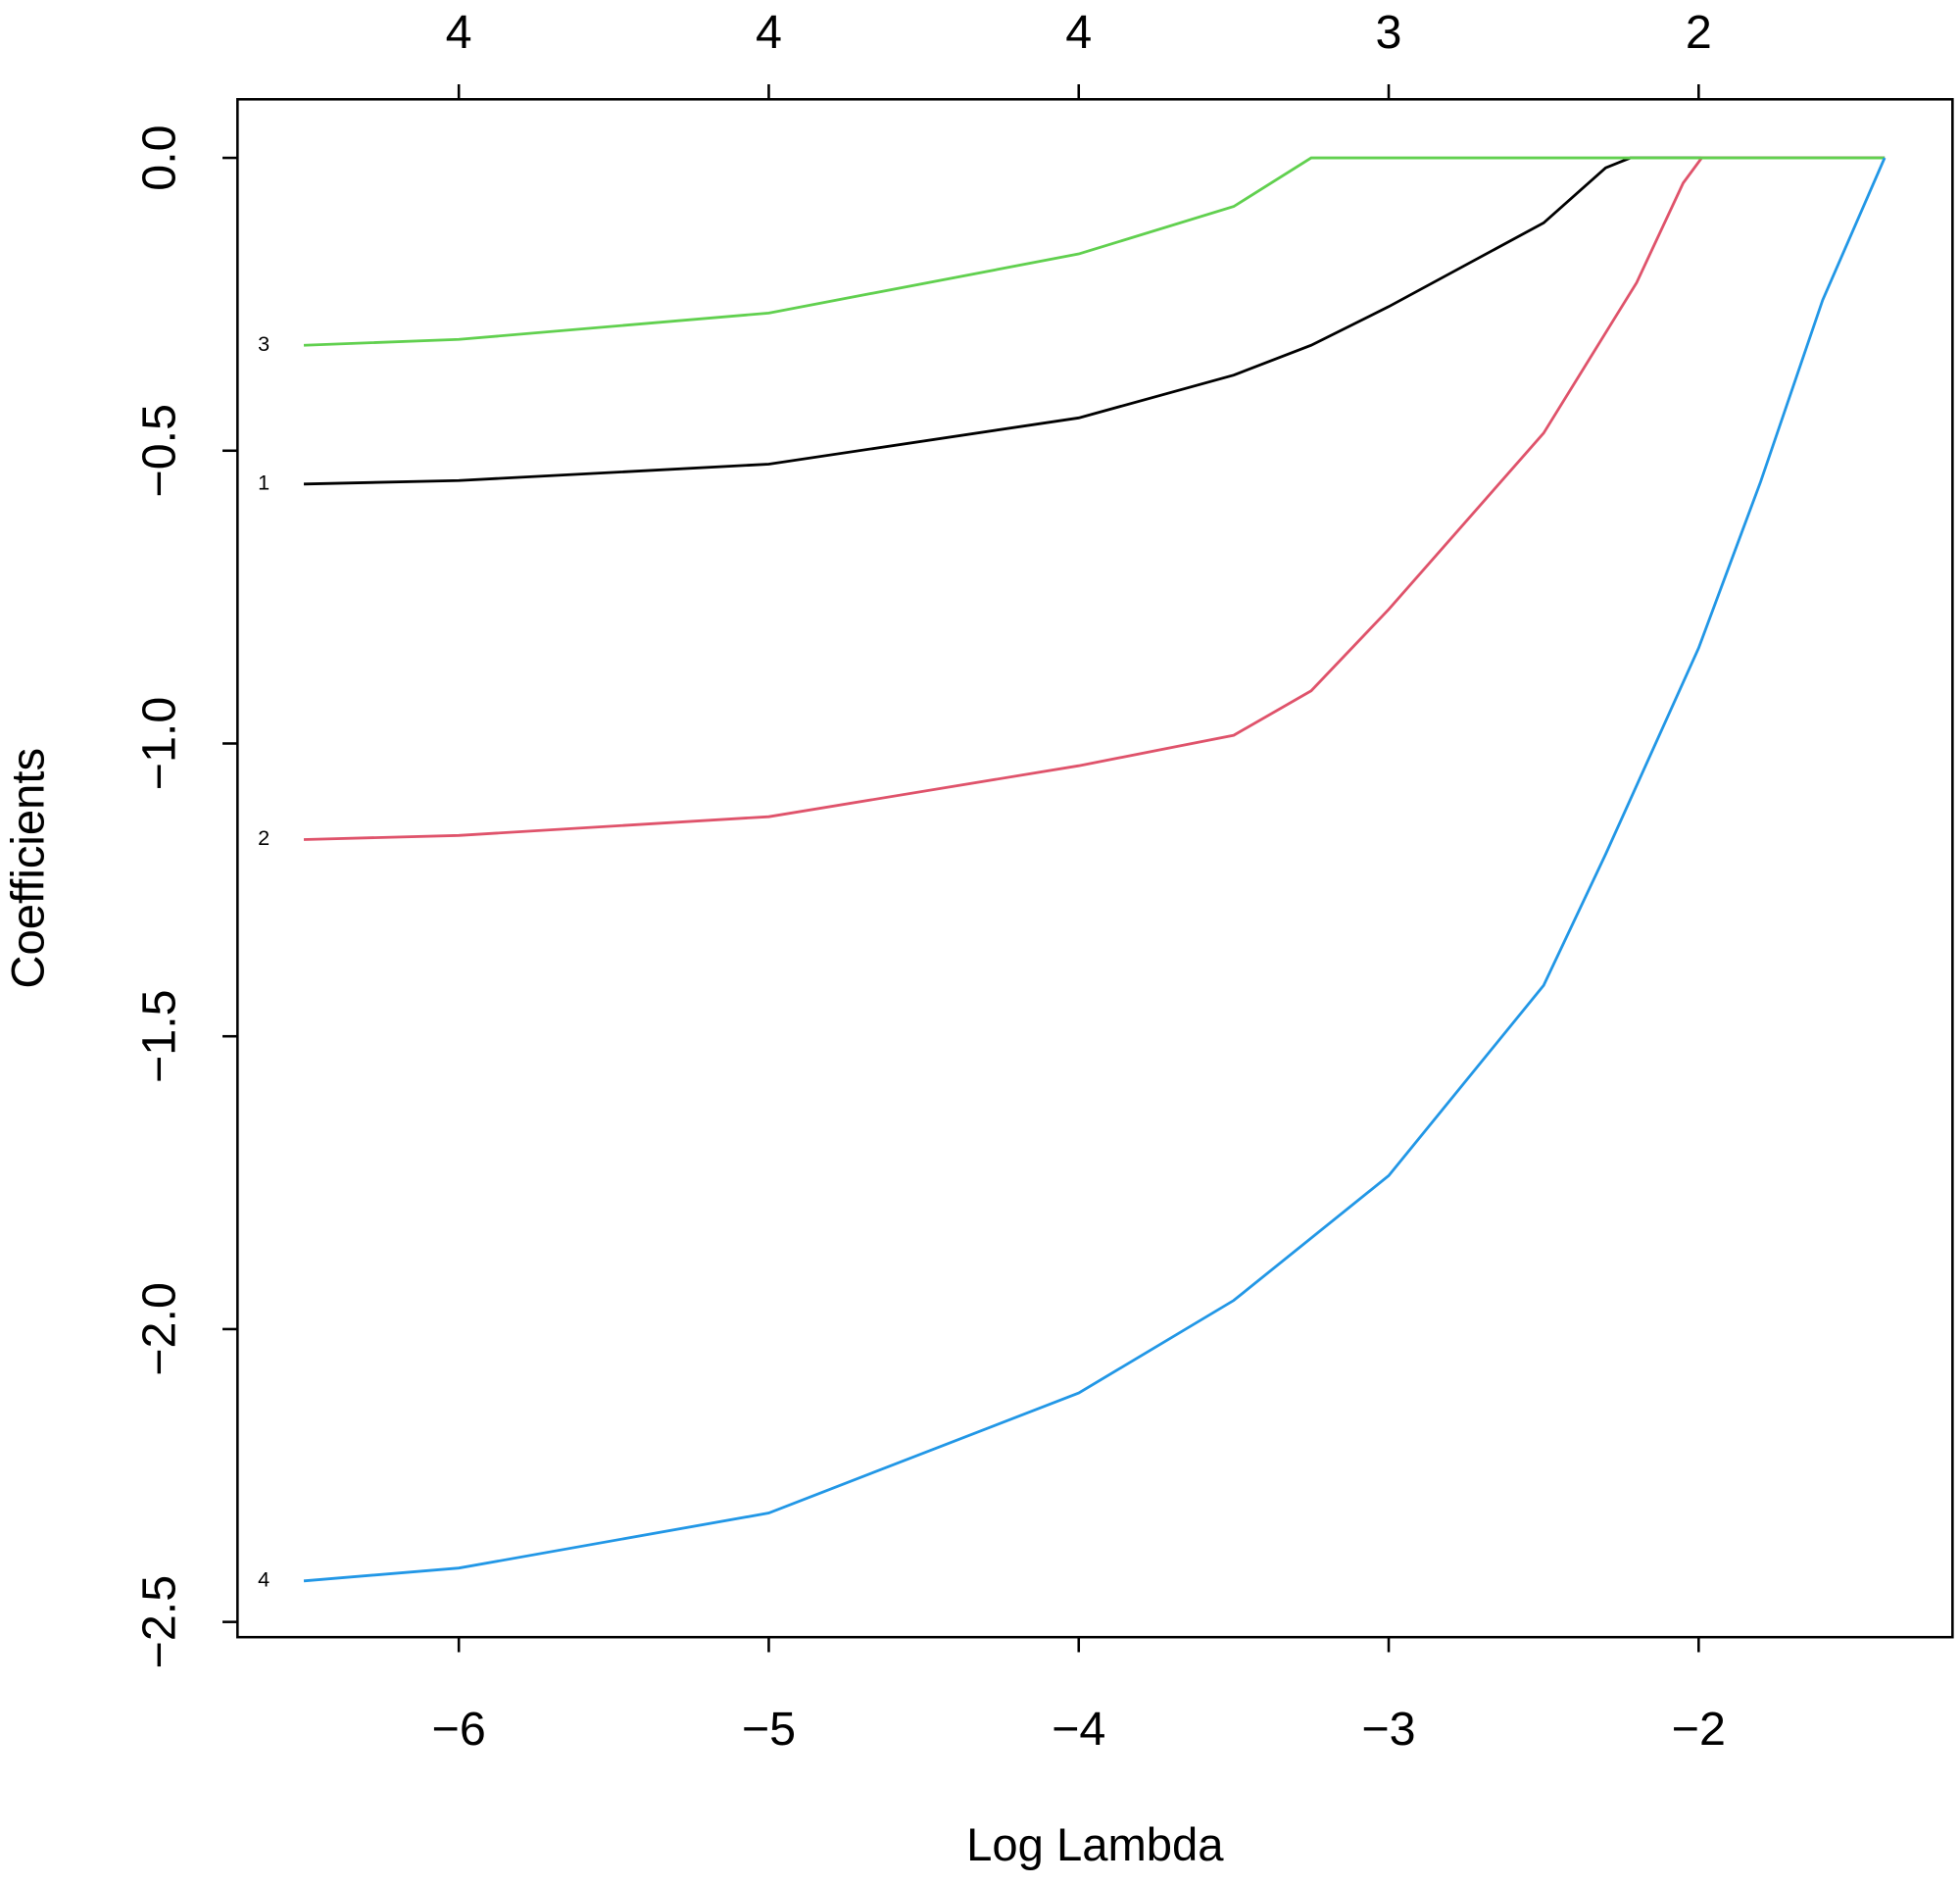 The width and height of the screenshot is (1960, 1884). Describe the element at coordinates (159, 451) in the screenshot. I see `y-tick-label: −0.5` at that location.